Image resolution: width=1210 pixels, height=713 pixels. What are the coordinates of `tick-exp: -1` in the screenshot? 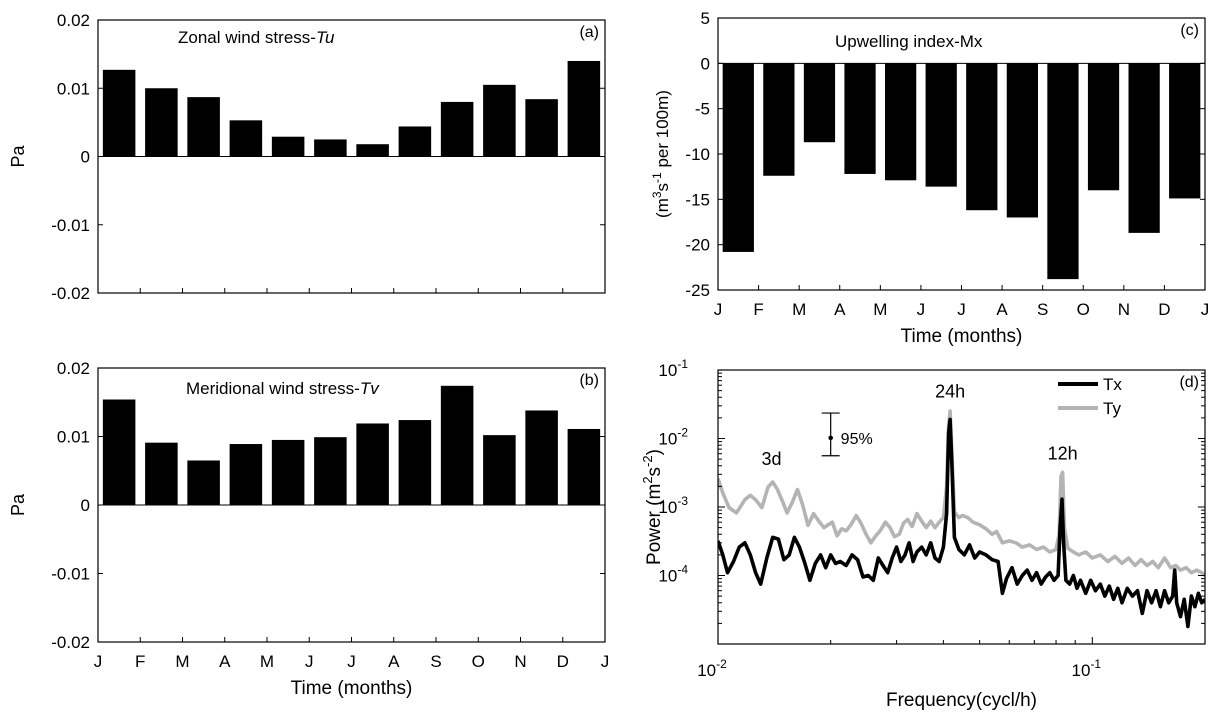 It's located at (1095, 664).